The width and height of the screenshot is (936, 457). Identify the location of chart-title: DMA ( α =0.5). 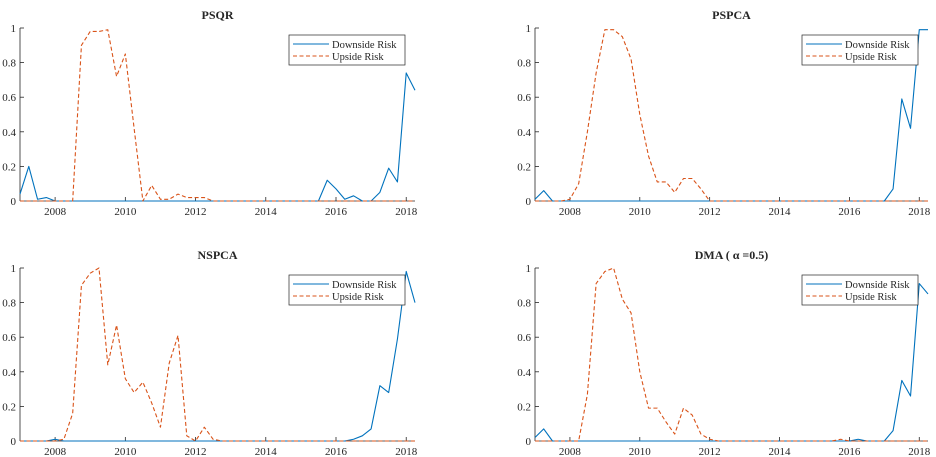
(732, 255).